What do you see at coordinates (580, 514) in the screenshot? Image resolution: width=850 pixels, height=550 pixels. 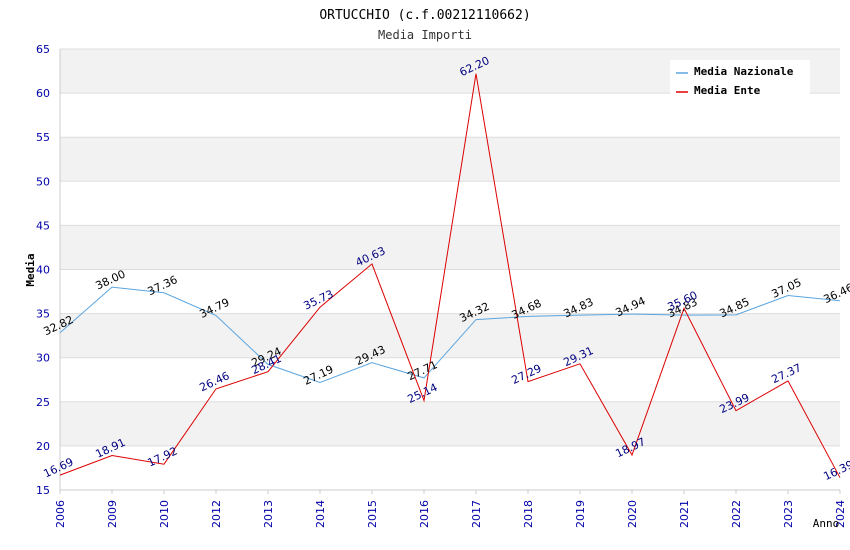 I see `x-tick-label: 2019` at bounding box center [580, 514].